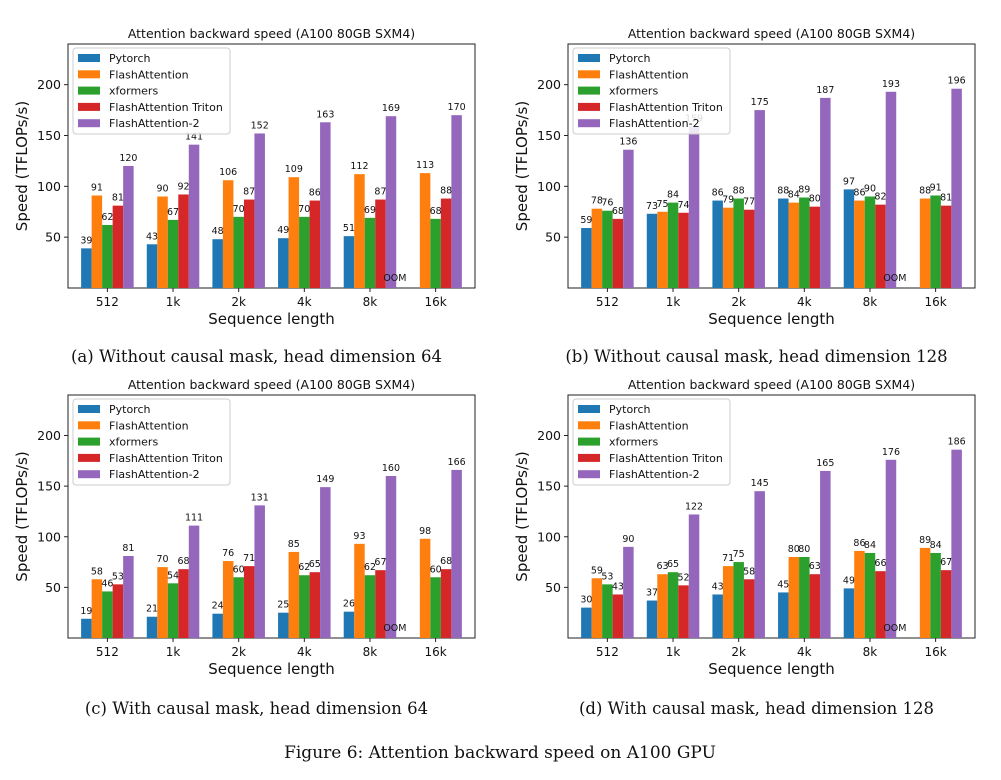 The image size is (1001, 780). Describe the element at coordinates (549, 186) in the screenshot. I see `y-tick-label: 100` at that location.